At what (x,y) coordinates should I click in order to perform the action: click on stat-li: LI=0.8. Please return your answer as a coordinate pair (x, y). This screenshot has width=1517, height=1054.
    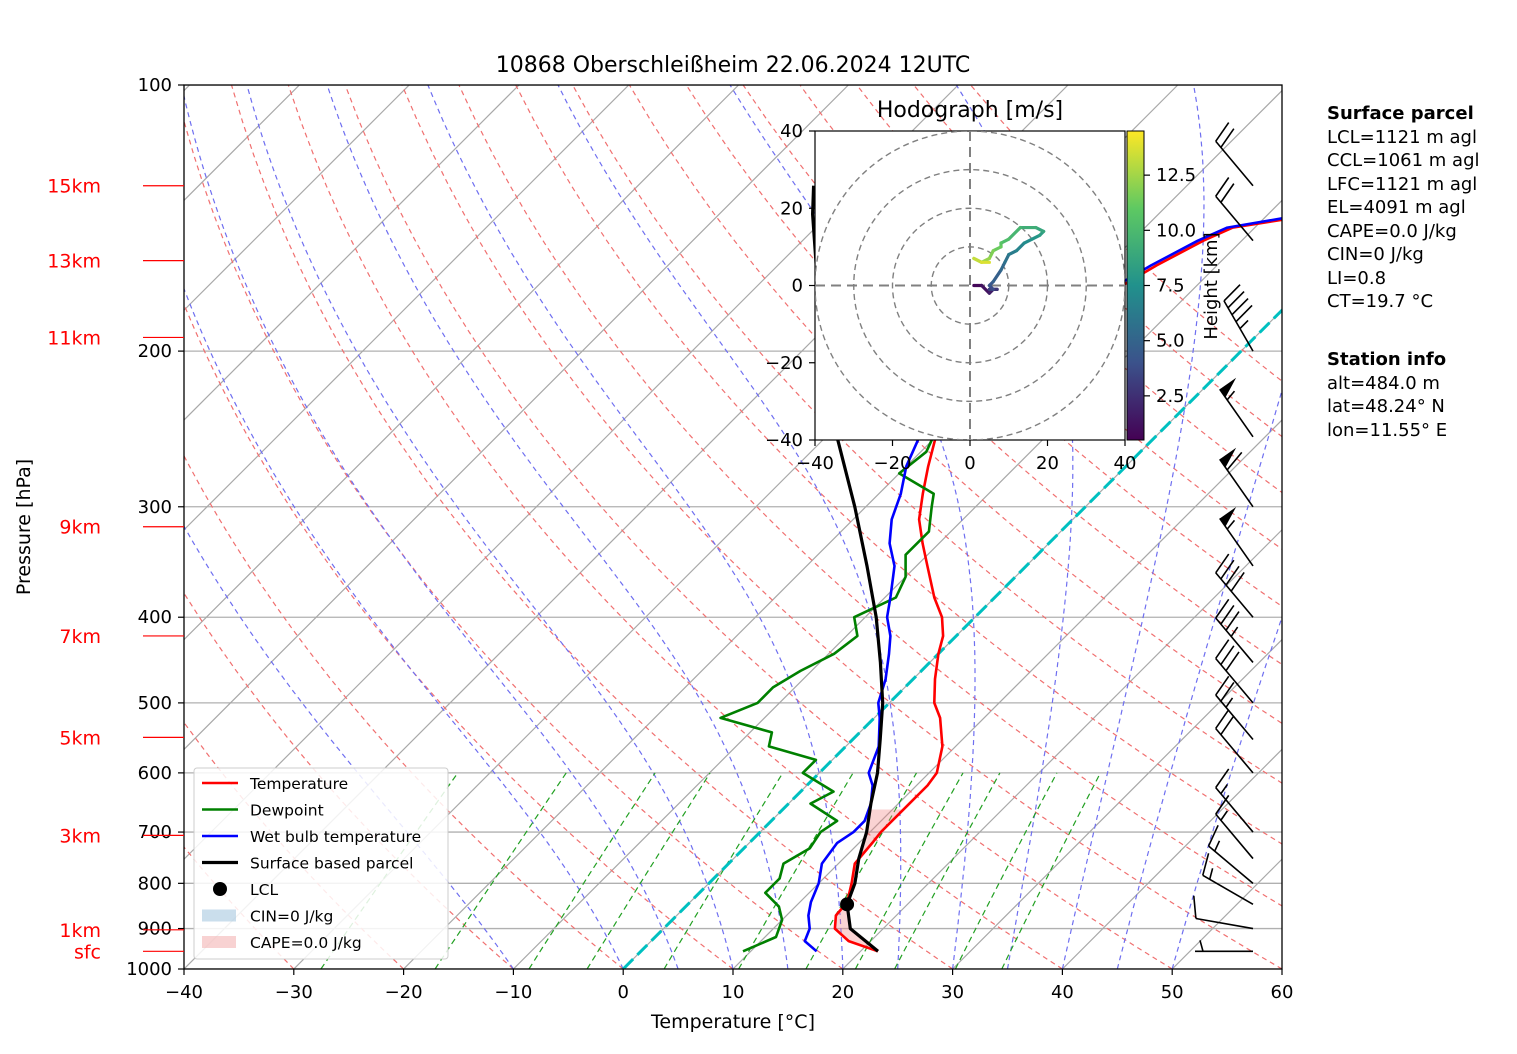
    Looking at the image, I should click on (1357, 278).